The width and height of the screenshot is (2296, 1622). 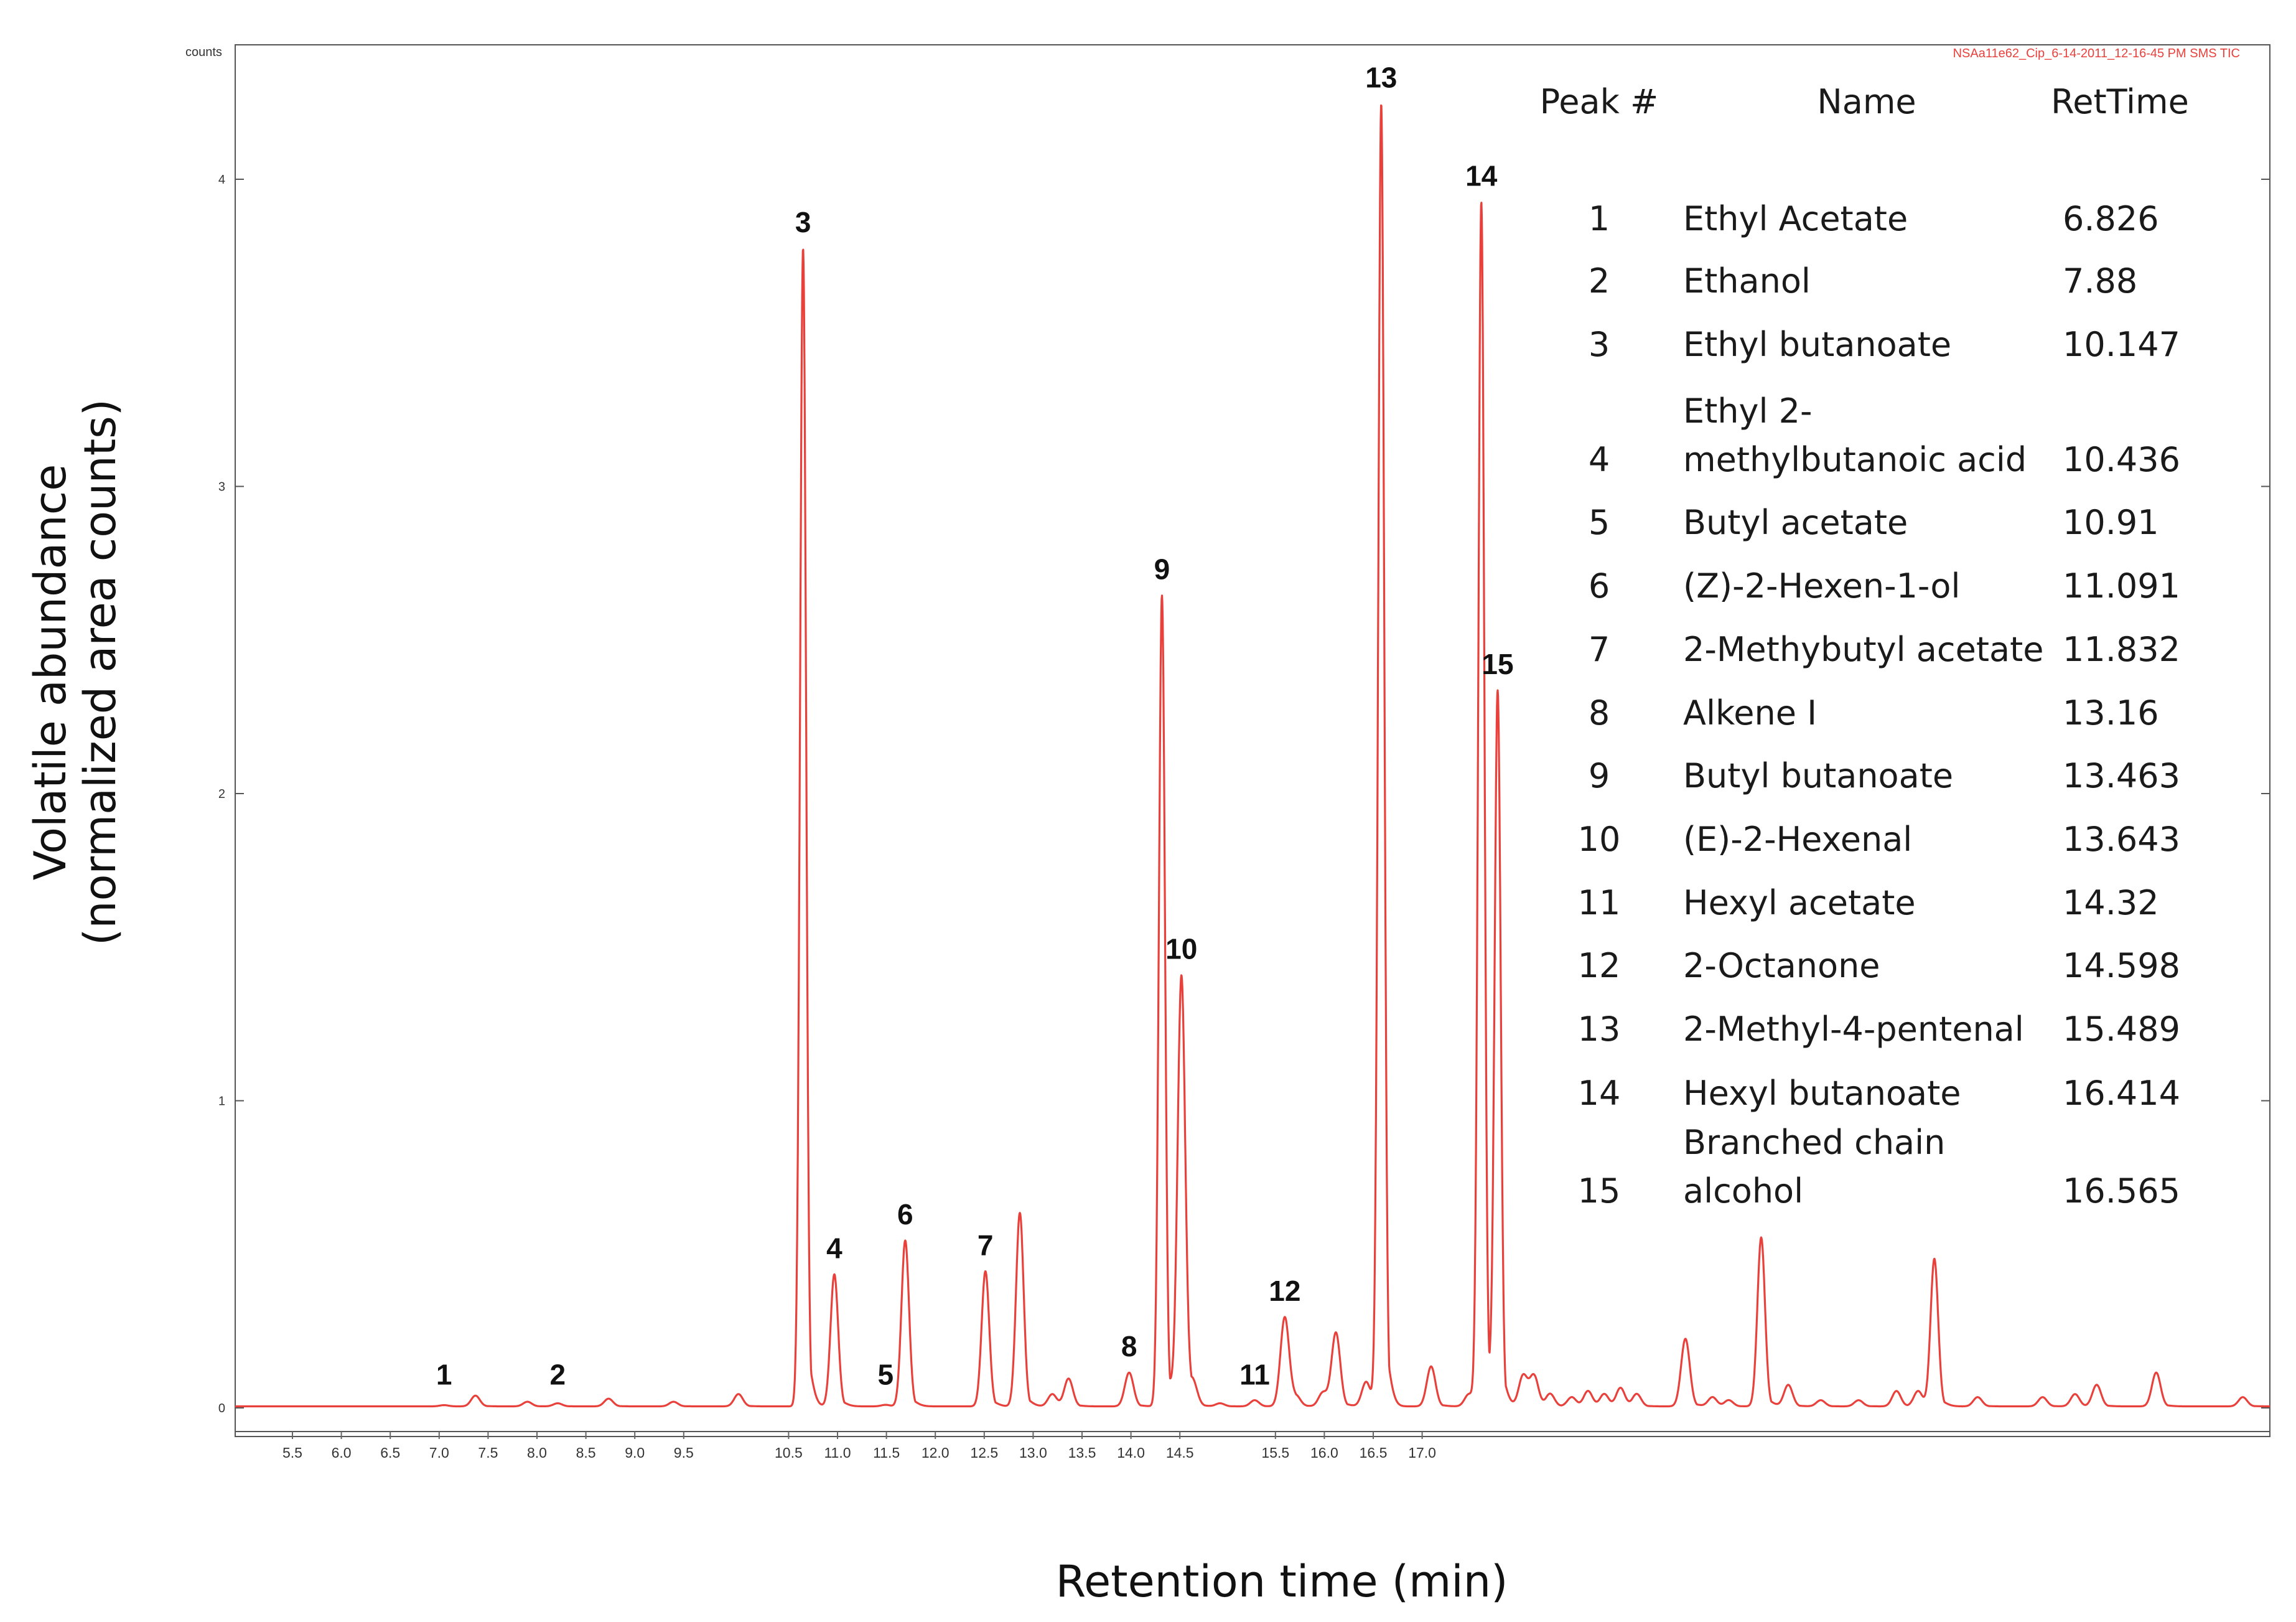 What do you see at coordinates (1599, 902) in the screenshot?
I see `legend-peak-number: 11` at bounding box center [1599, 902].